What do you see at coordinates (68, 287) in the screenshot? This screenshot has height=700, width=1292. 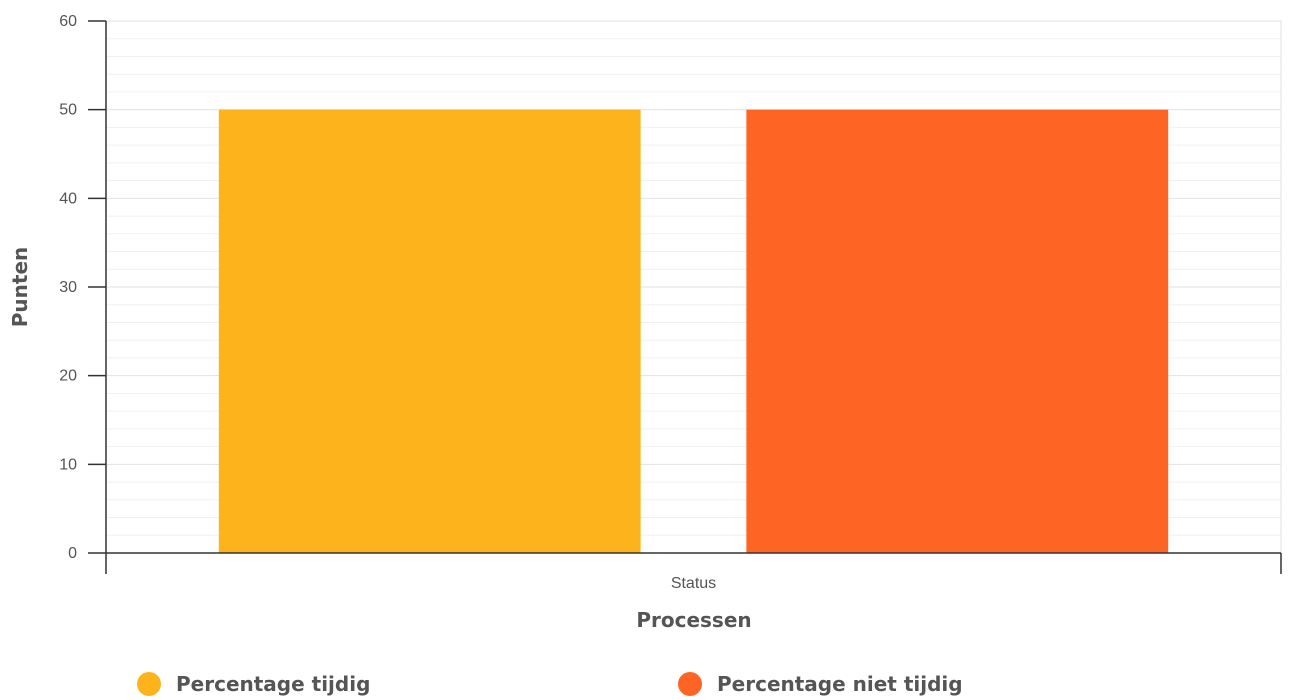 I see `y-tick-label: 30` at bounding box center [68, 287].